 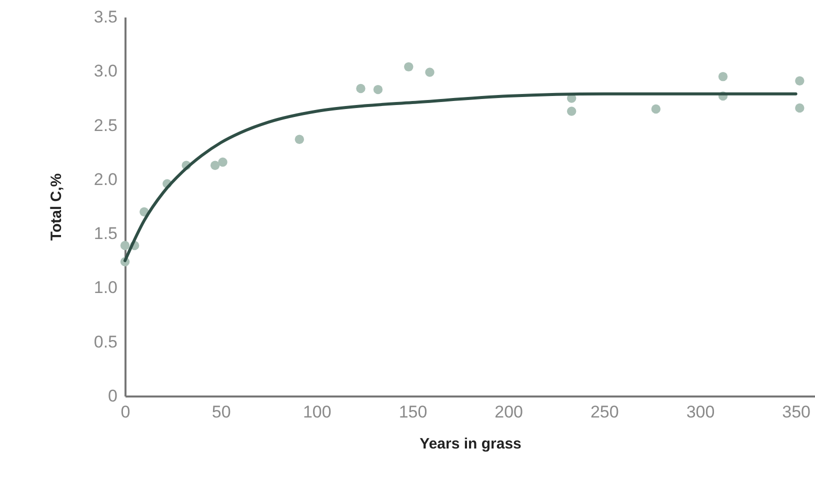 I want to click on y-tick-label: 1.5, so click(x=106, y=234).